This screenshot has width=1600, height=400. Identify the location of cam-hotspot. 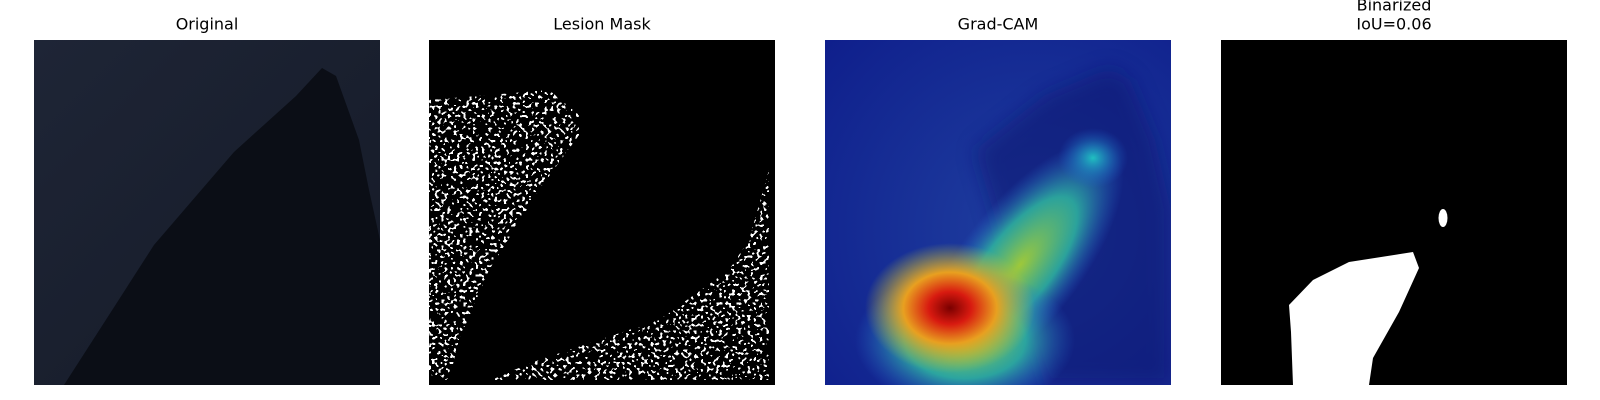
(950, 308).